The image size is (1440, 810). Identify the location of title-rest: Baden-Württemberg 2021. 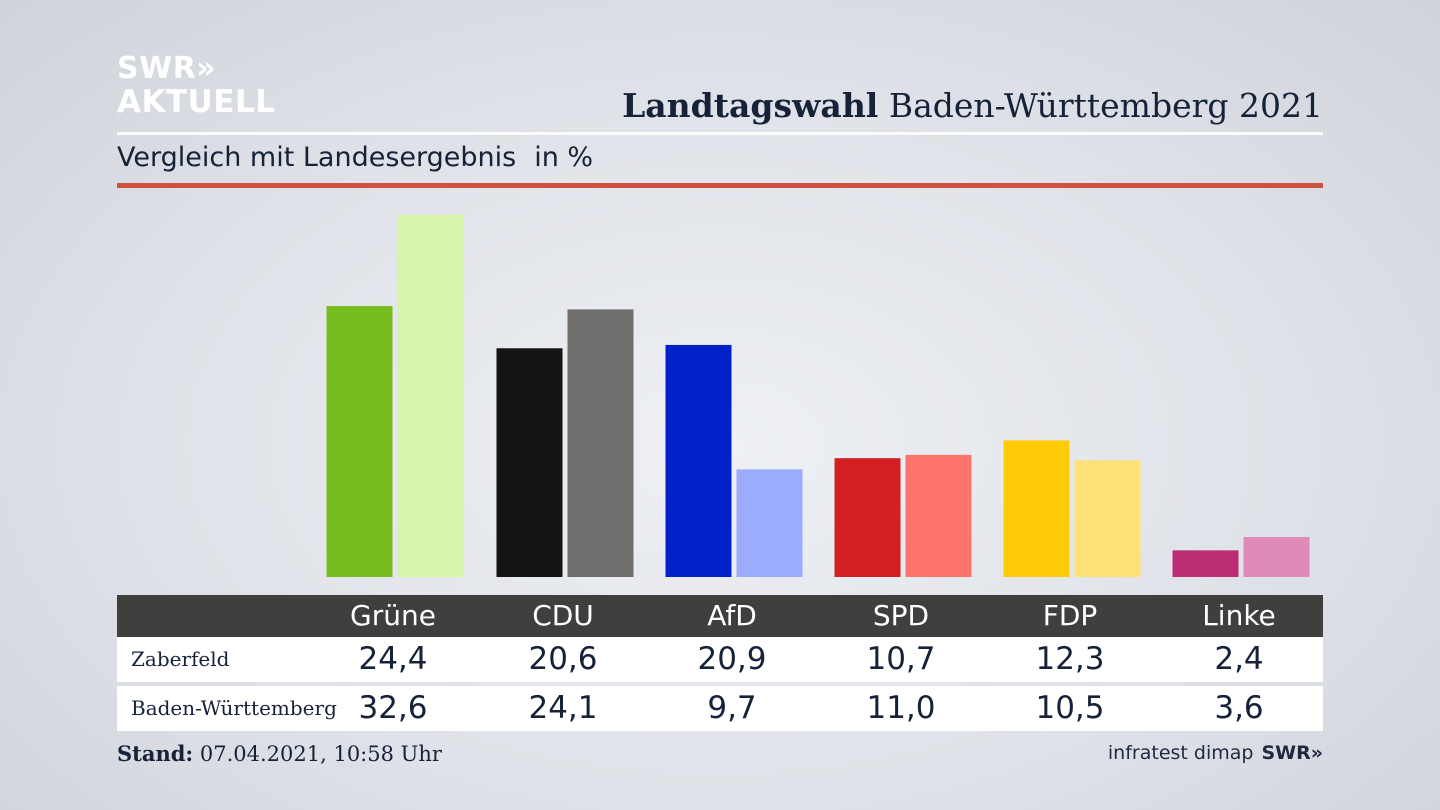
(1105, 105).